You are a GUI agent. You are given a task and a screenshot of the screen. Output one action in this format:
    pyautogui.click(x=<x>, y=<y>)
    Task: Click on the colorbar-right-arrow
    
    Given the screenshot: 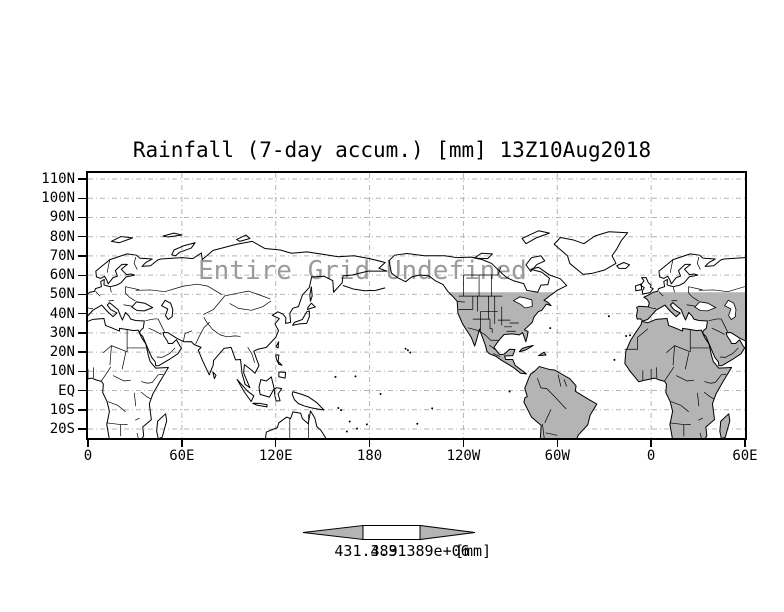 What is the action you would take?
    pyautogui.click(x=447, y=532)
    